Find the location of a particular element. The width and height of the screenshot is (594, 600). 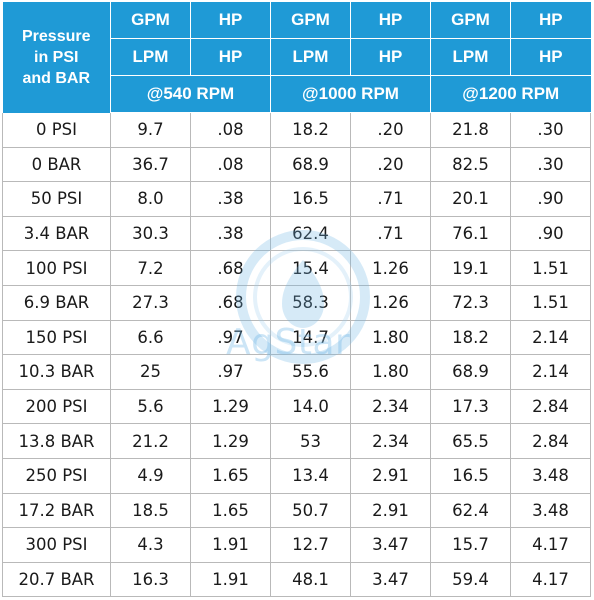

cell-hp-1000: 2.91 is located at coordinates (390, 511).